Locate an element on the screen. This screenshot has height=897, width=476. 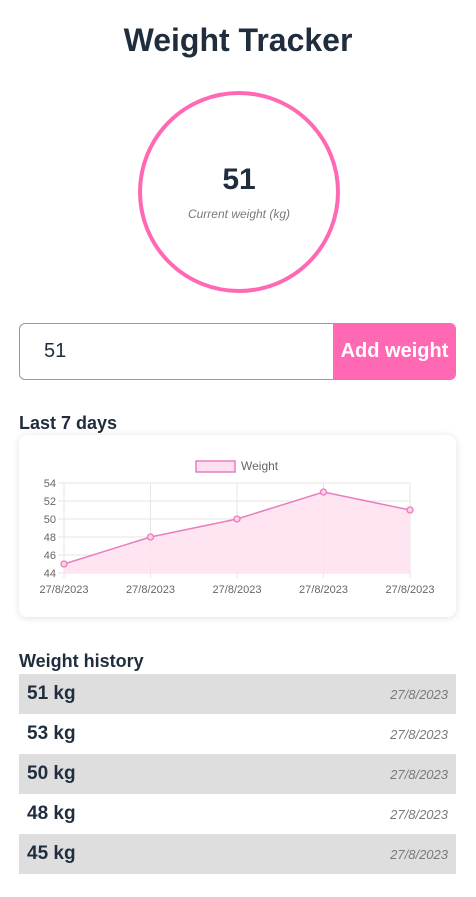
add-weight-button: Add weight is located at coordinates (394, 351).